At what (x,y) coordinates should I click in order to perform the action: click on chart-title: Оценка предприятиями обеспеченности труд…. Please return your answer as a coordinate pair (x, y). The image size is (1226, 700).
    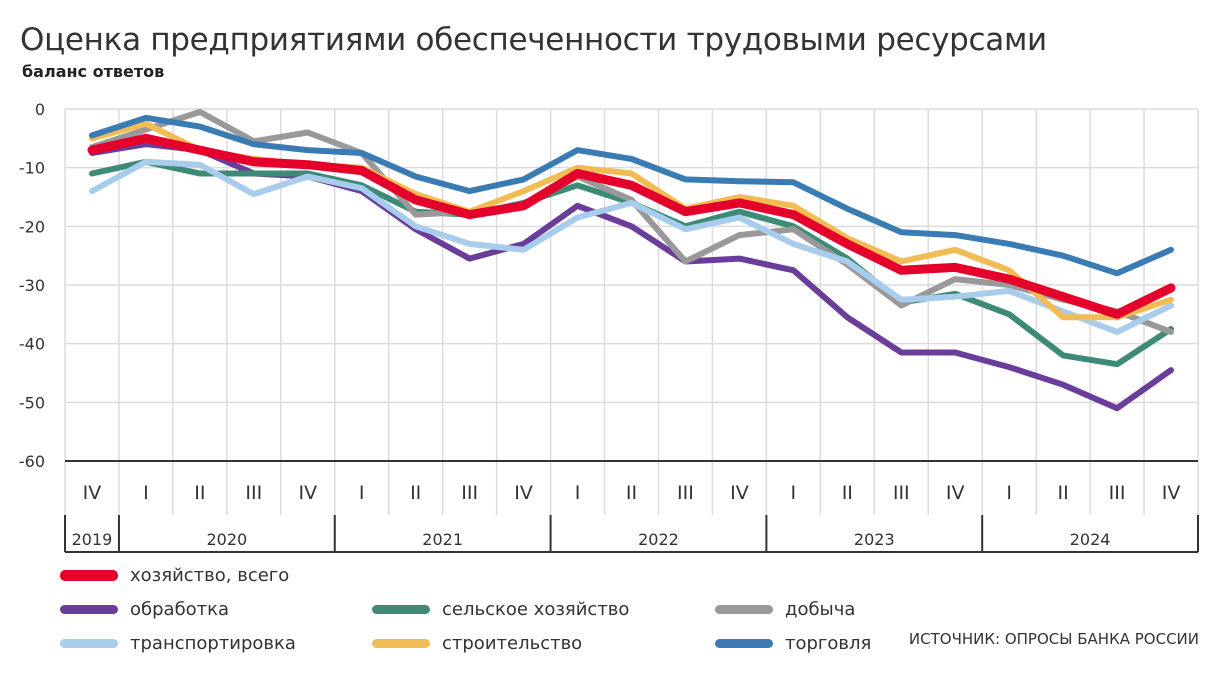
    Looking at the image, I should click on (533, 40).